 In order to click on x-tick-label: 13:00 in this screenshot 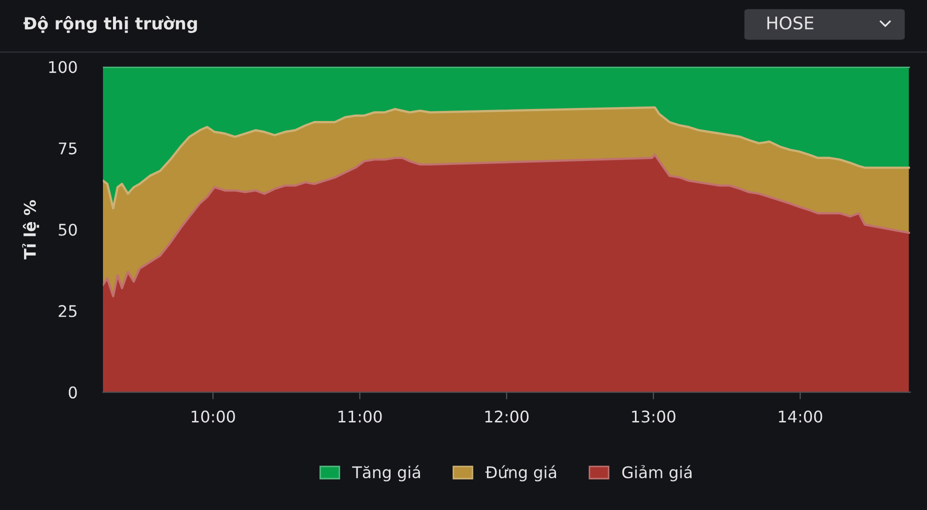, I will do `click(654, 416)`.